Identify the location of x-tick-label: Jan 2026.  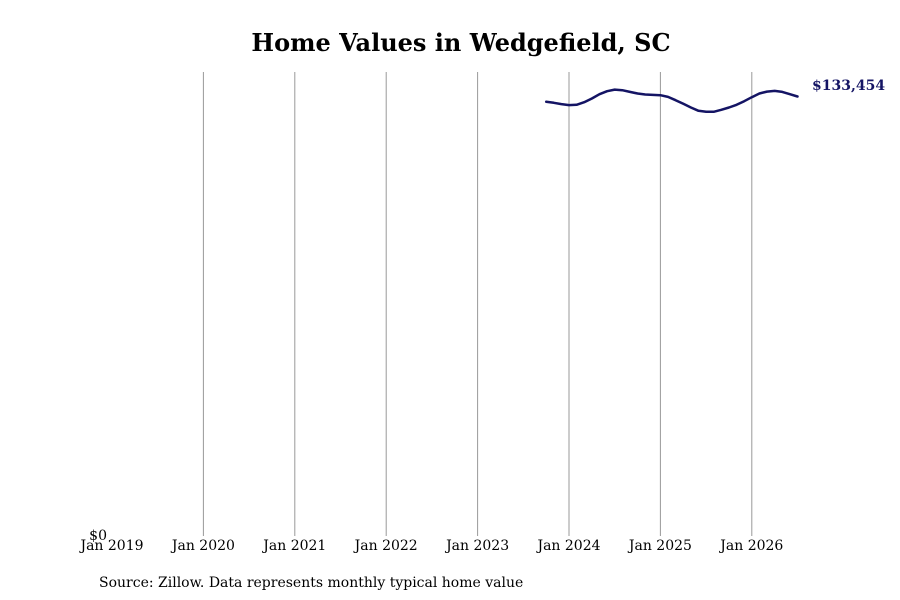
(750, 546).